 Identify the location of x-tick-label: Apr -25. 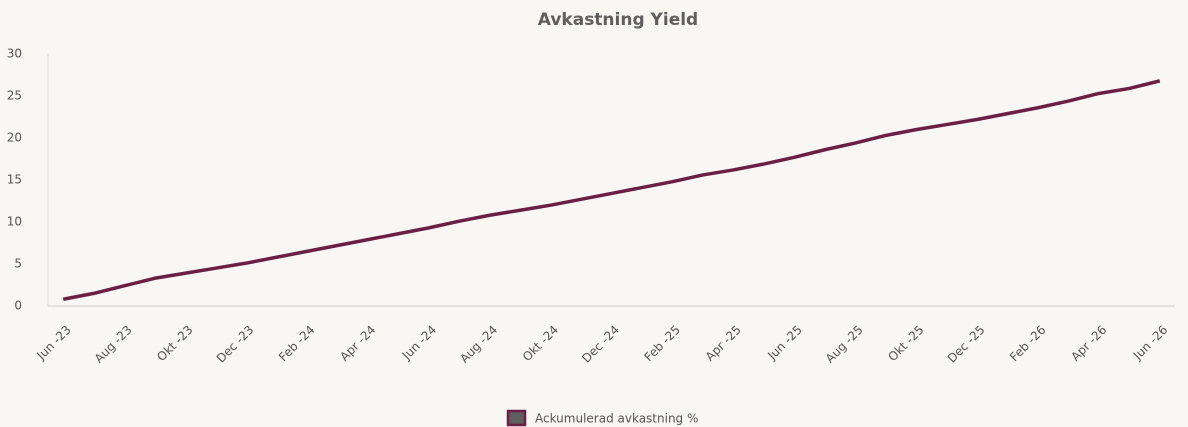
(723, 343).